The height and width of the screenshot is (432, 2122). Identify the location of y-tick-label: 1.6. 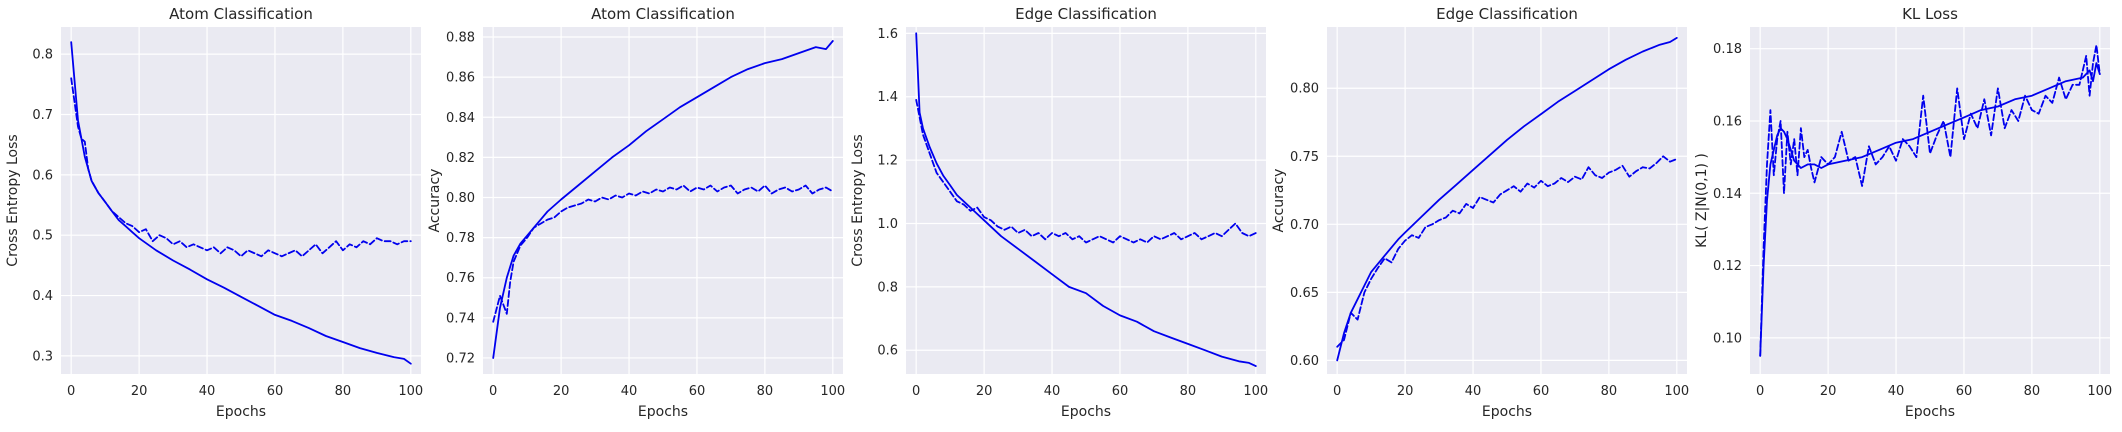
(887, 34).